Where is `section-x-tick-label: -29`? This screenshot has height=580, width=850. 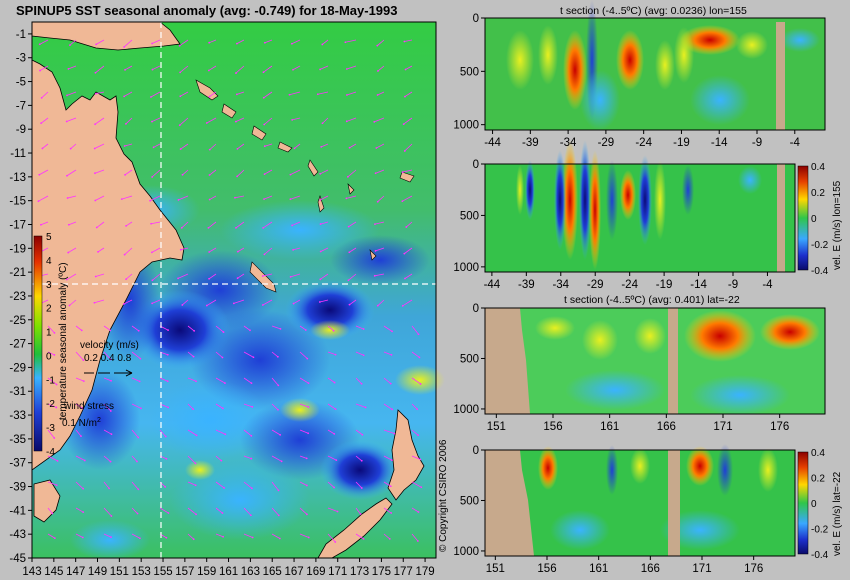 section-x-tick-label: -29 is located at coordinates (595, 285).